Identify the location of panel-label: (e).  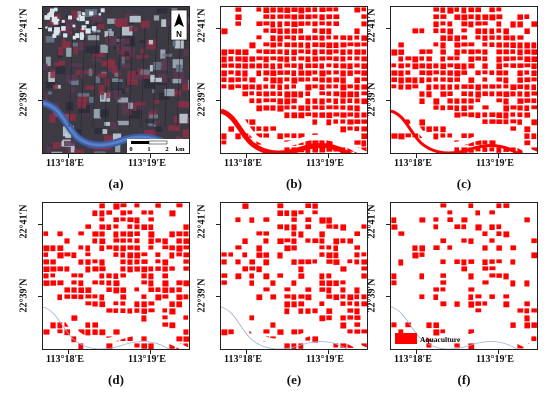
(294, 379).